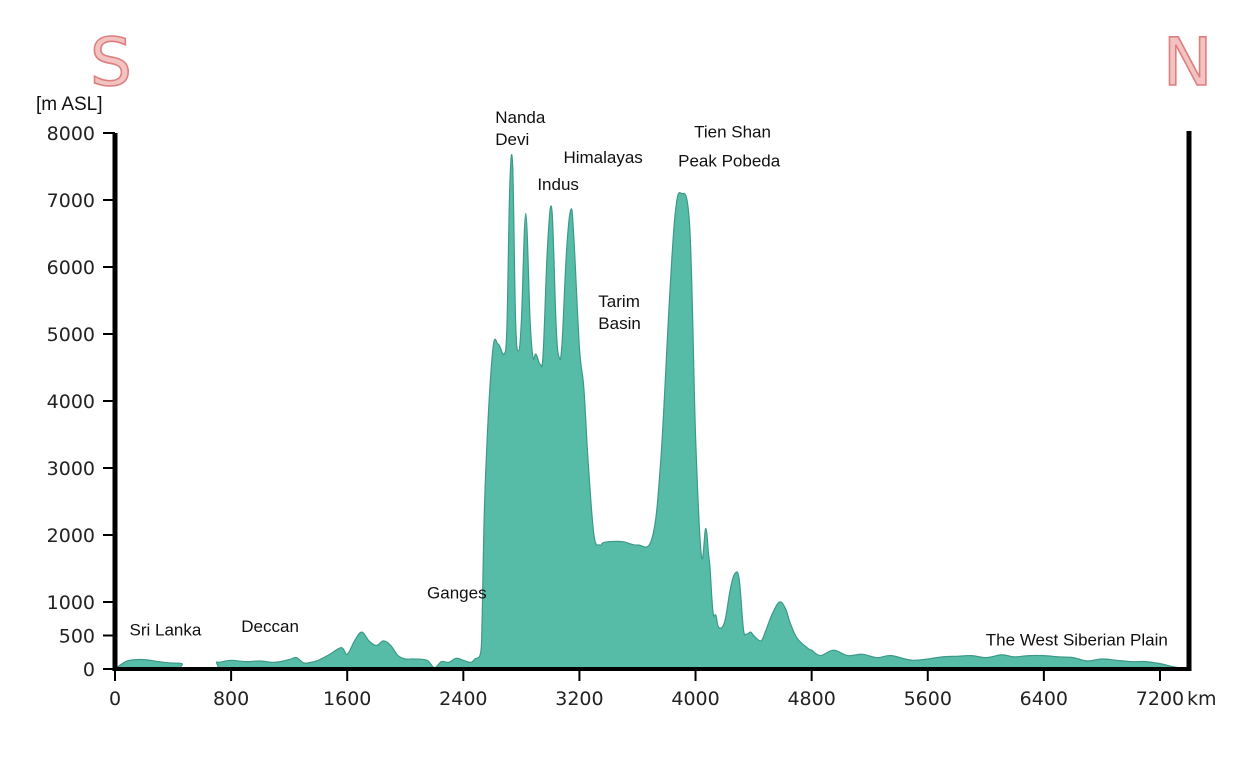  I want to click on south-direction-label: S, so click(111, 62).